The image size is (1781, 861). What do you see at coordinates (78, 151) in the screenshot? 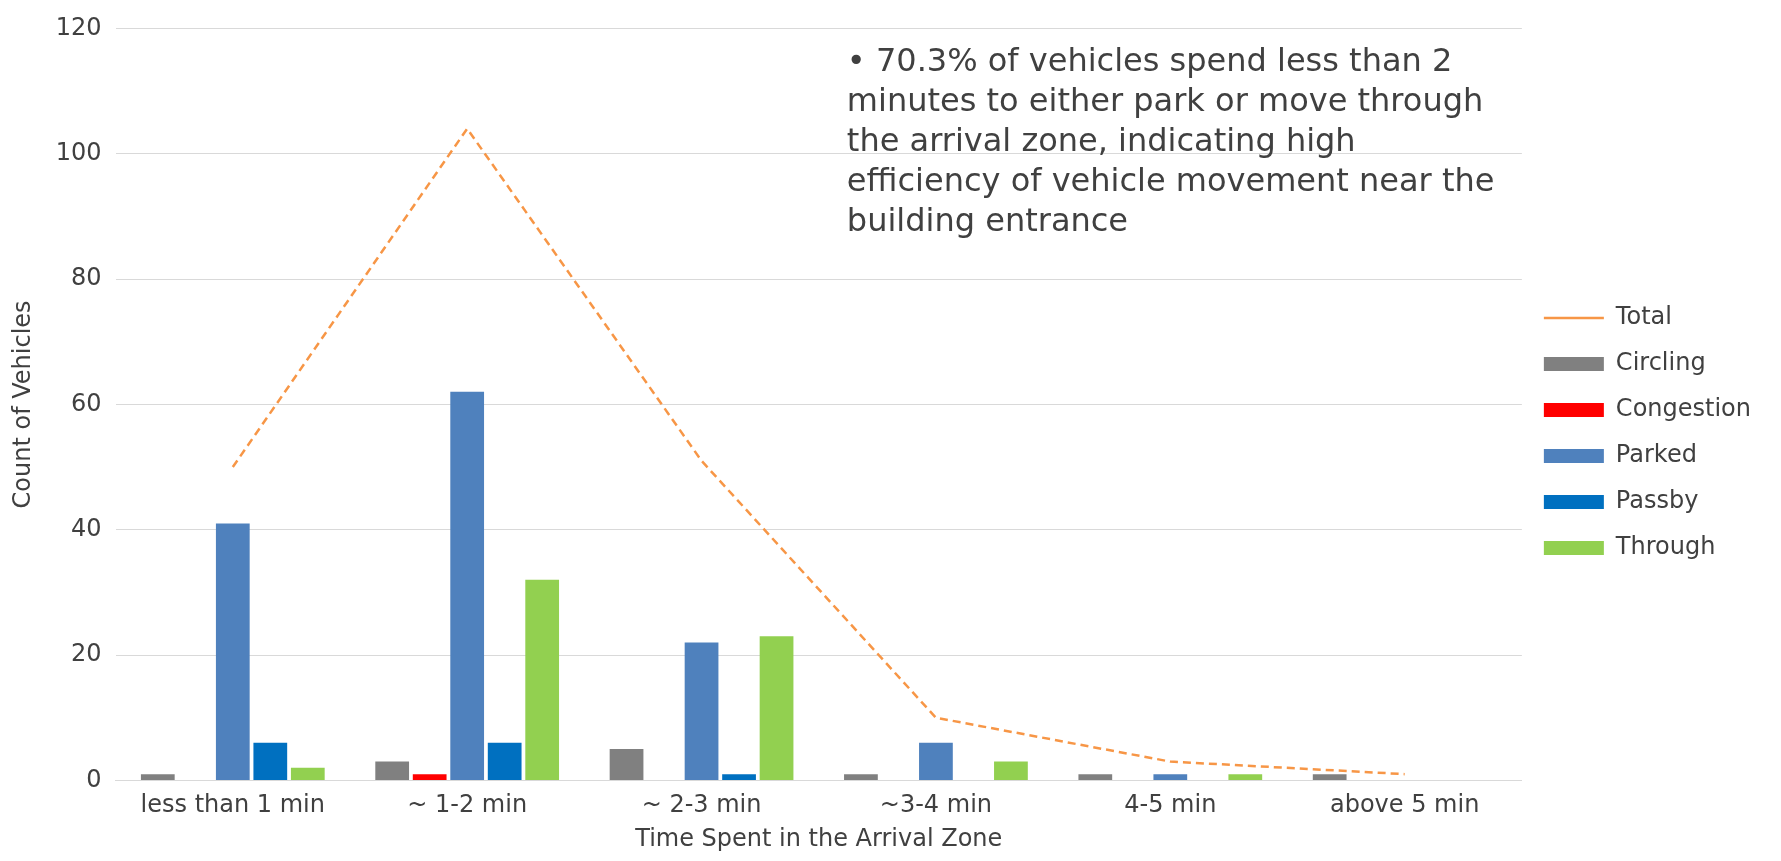
I see `y-tick-label: 100` at bounding box center [78, 151].